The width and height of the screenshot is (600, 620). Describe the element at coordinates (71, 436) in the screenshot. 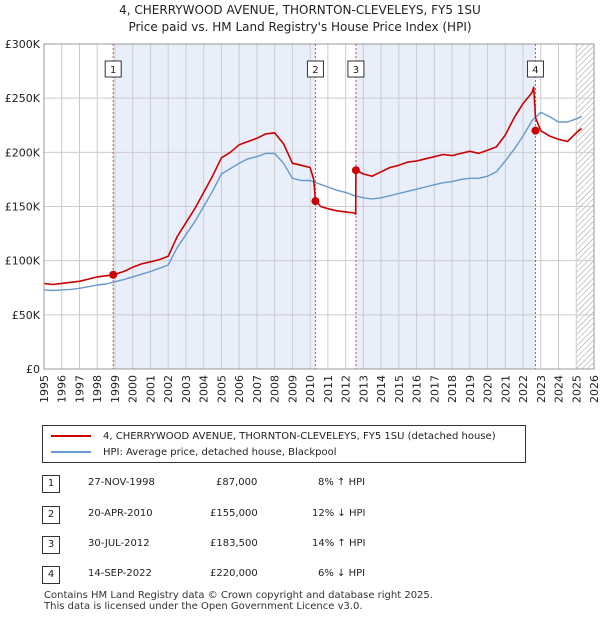

I see `legend-swatch-property` at that location.